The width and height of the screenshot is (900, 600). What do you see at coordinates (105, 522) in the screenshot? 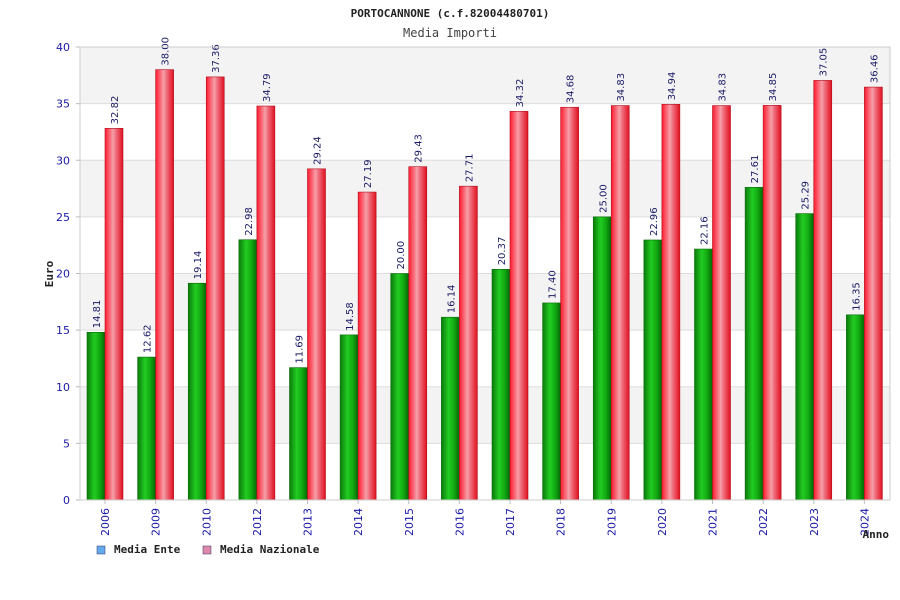
I see `x-tick-label-2006: 2006` at bounding box center [105, 522].